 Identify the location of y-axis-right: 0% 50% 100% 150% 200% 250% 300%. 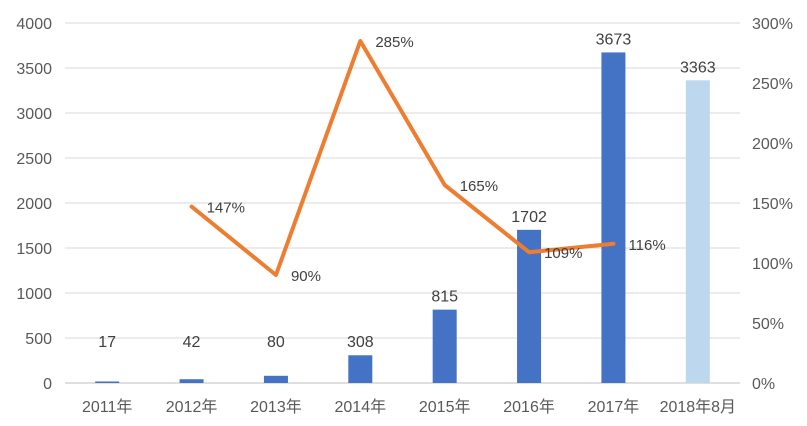
(772, 204).